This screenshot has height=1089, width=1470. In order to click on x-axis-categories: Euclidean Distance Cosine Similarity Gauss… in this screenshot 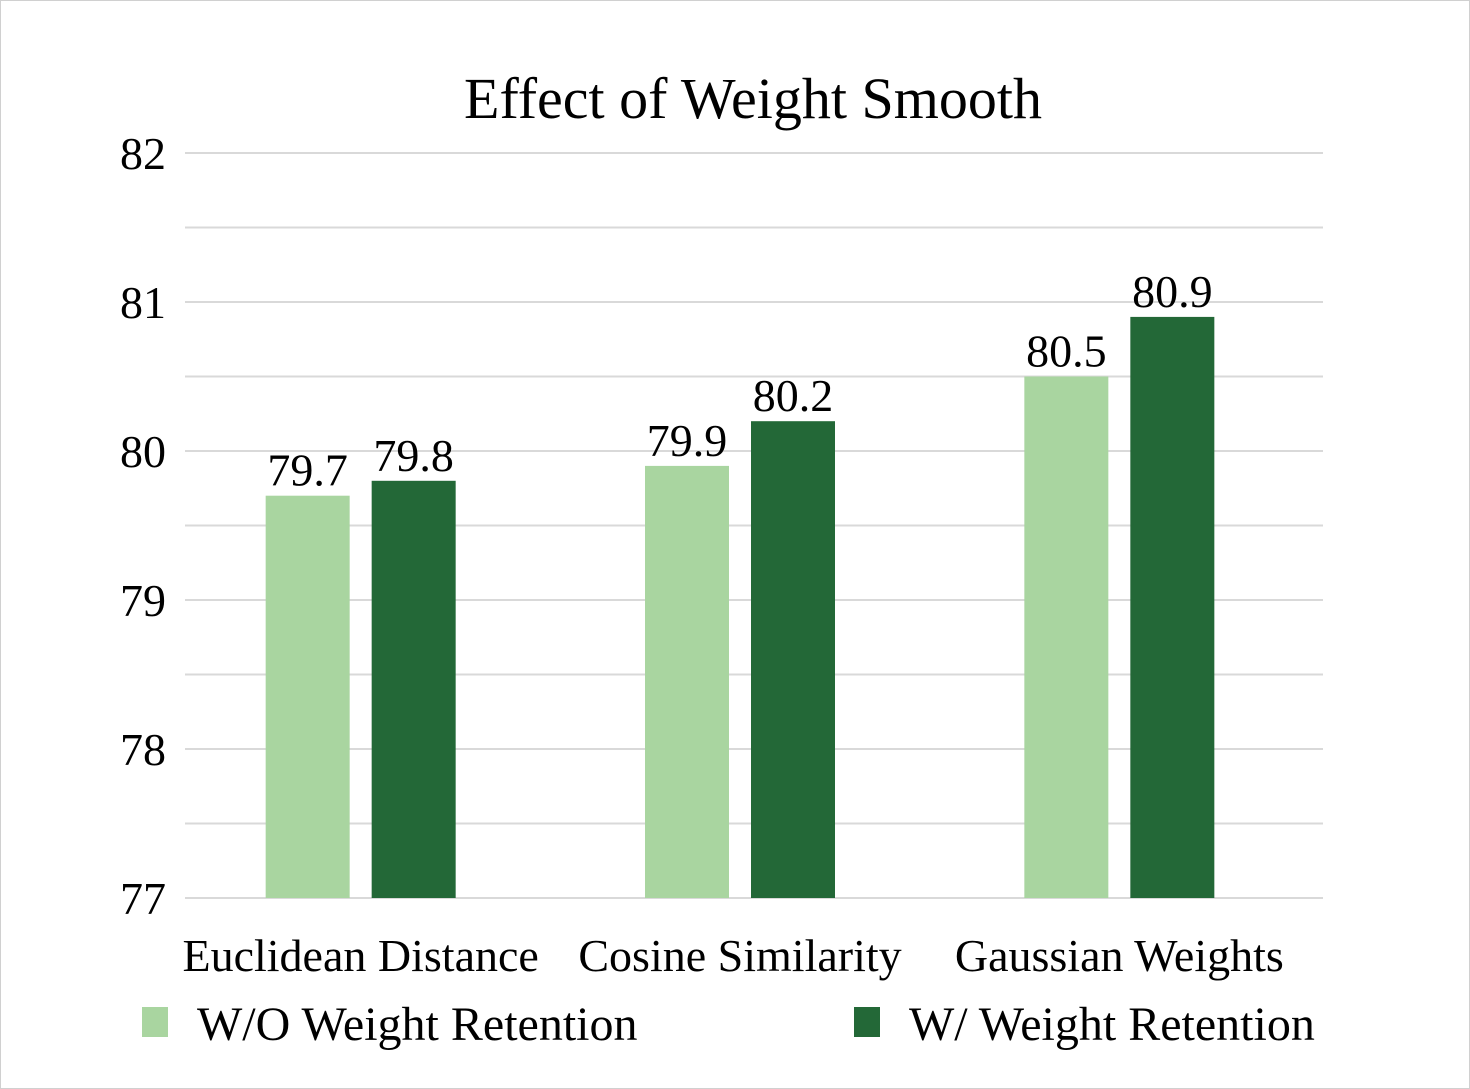, I will do `click(732, 955)`.